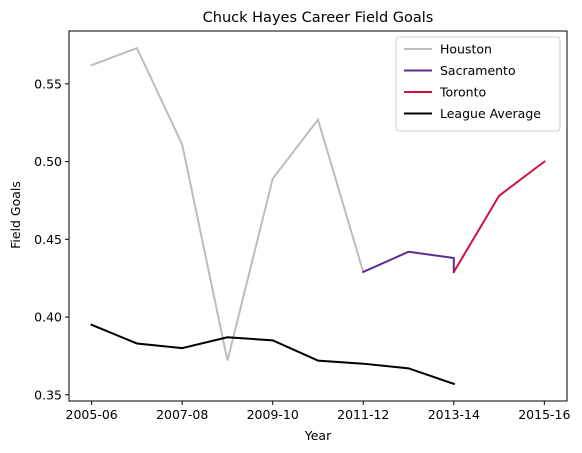 Image resolution: width=582 pixels, height=453 pixels. What do you see at coordinates (544, 414) in the screenshot?
I see `x-tick-label: 2015-16` at bounding box center [544, 414].